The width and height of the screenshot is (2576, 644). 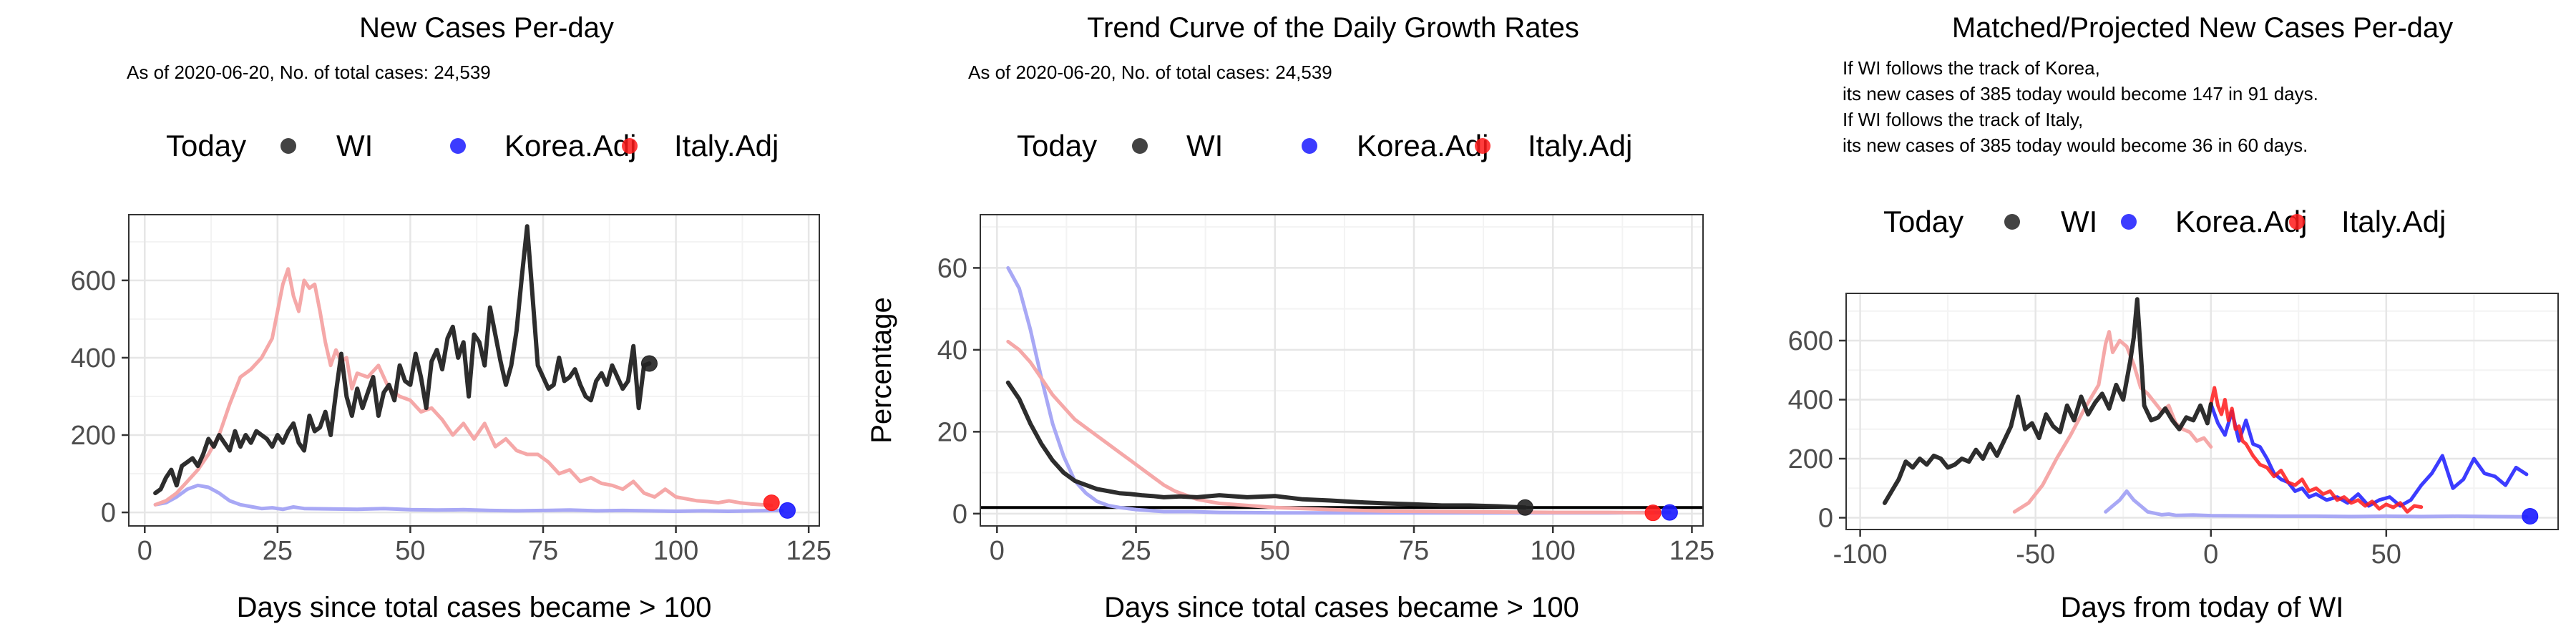 I want to click on series-line-italy-adj, so click(x=1330, y=427).